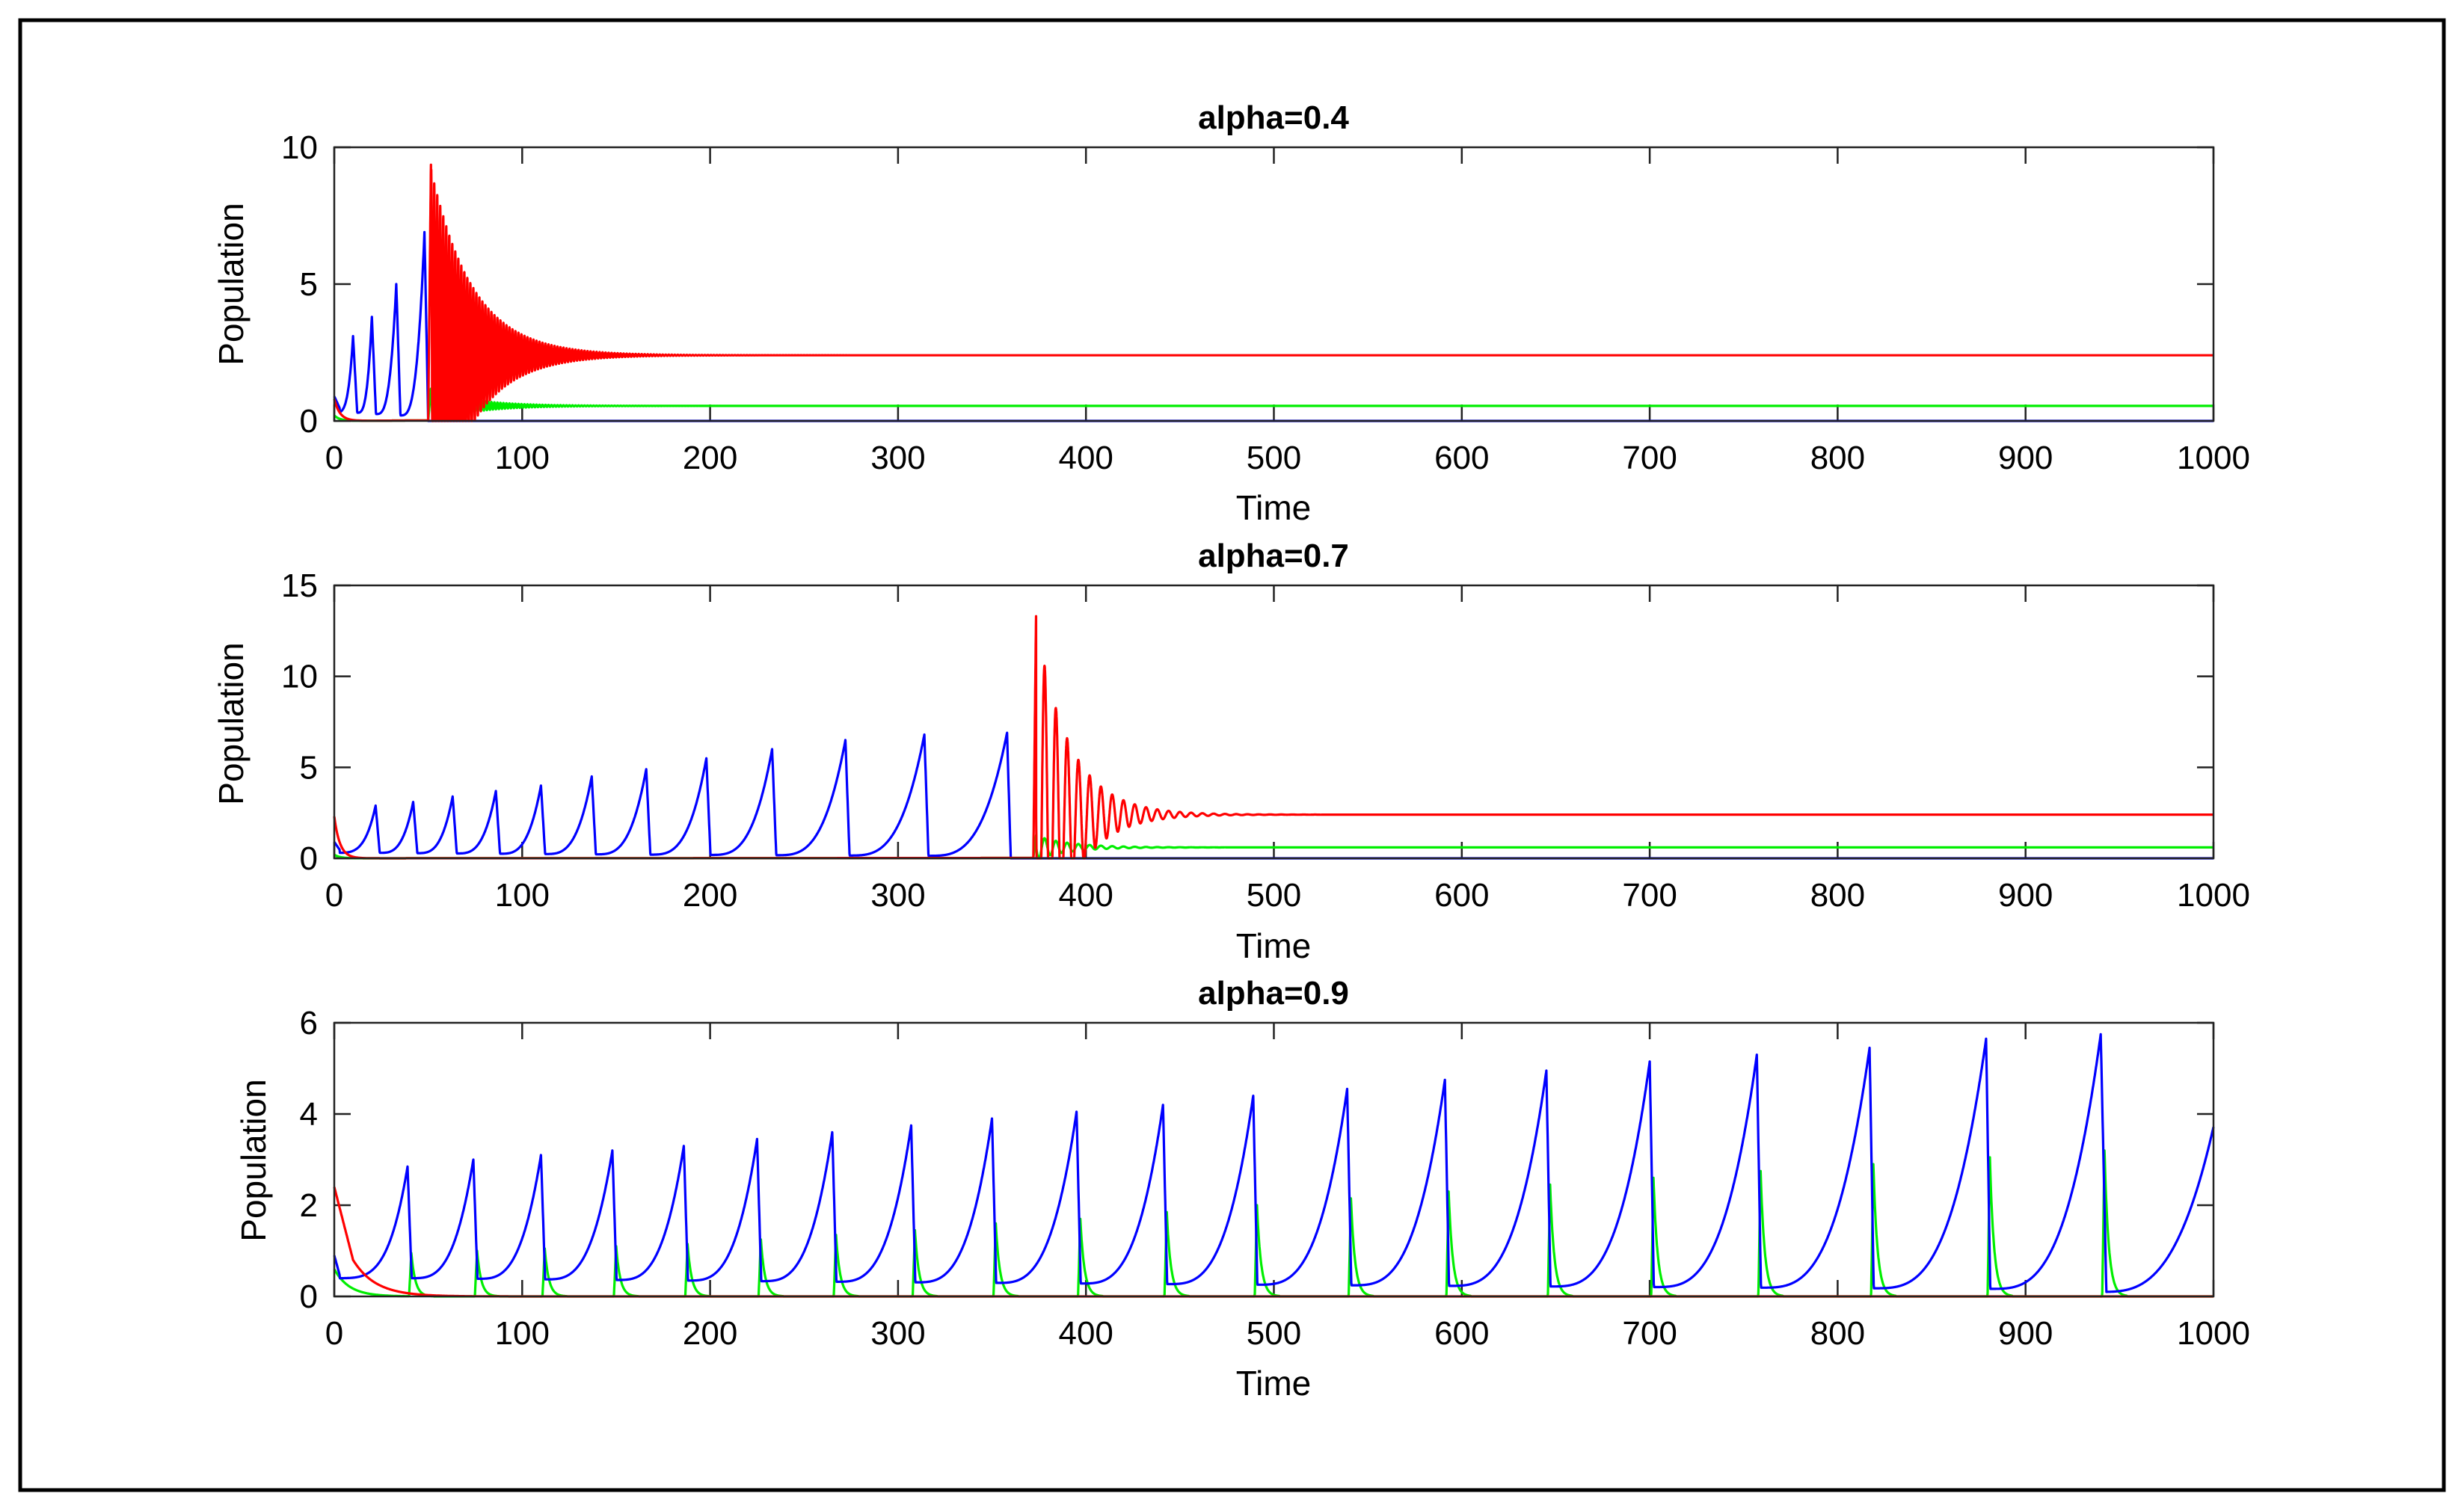  What do you see at coordinates (309, 1206) in the screenshot?
I see `y-tick-label: 2` at bounding box center [309, 1206].